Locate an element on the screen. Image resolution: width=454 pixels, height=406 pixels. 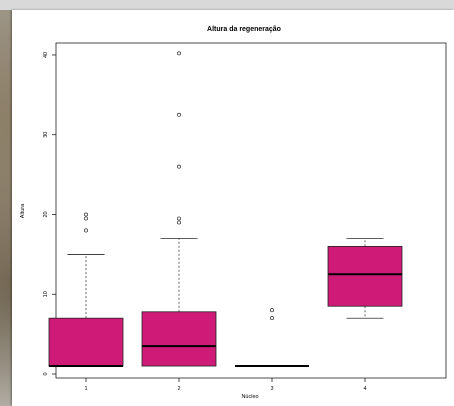
y-tick-label: 40 is located at coordinates (46, 55).